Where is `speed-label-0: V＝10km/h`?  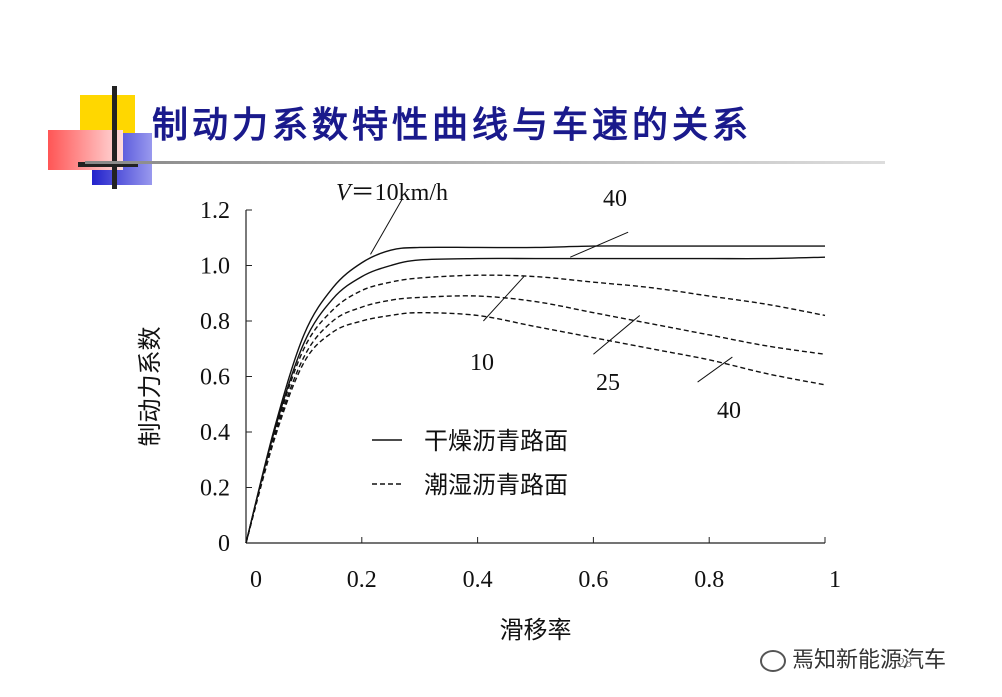 speed-label-0: V＝10km/h is located at coordinates (392, 193).